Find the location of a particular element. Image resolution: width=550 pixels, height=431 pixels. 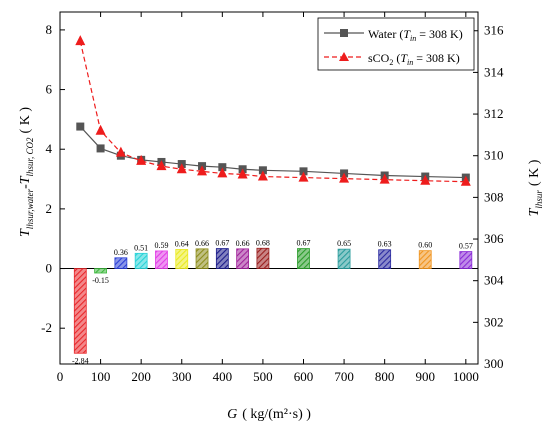

legend-water-label: Water (Tin = 308 K) is located at coordinates (415, 35).